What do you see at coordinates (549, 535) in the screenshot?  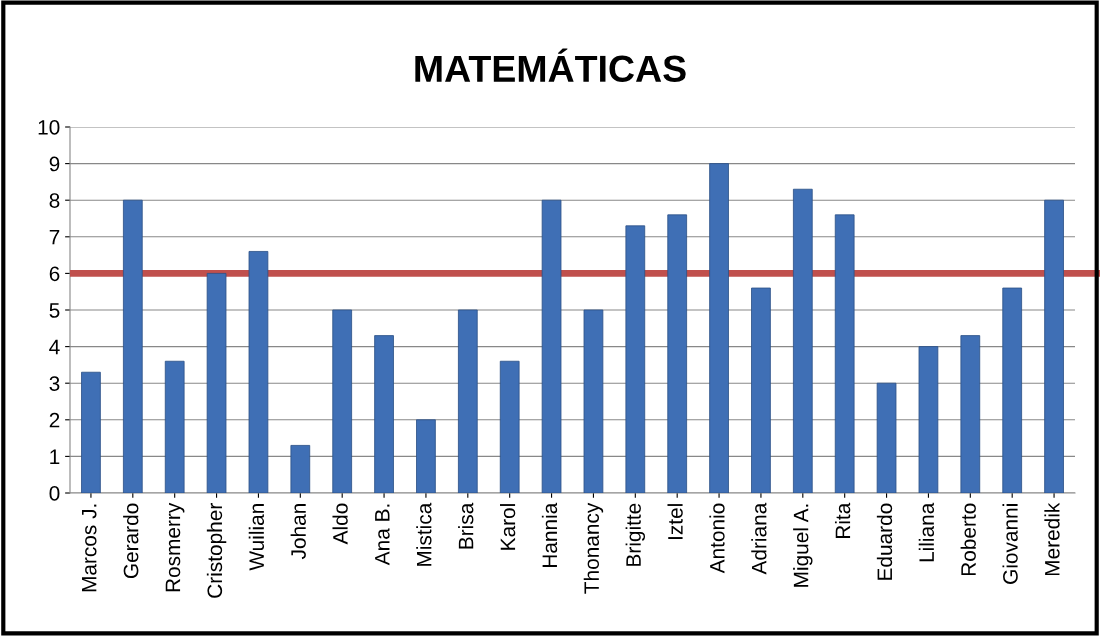 I see `x-tick-label: Hannia` at bounding box center [549, 535].